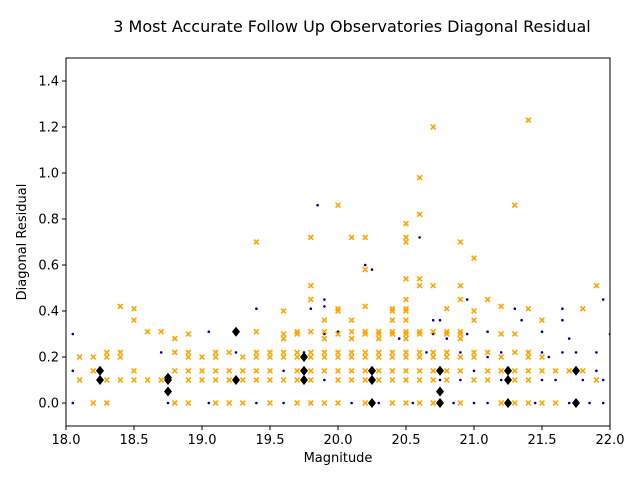 The height and width of the screenshot is (480, 640). Describe the element at coordinates (134, 440) in the screenshot. I see `x-tick-label: 18.5` at that location.